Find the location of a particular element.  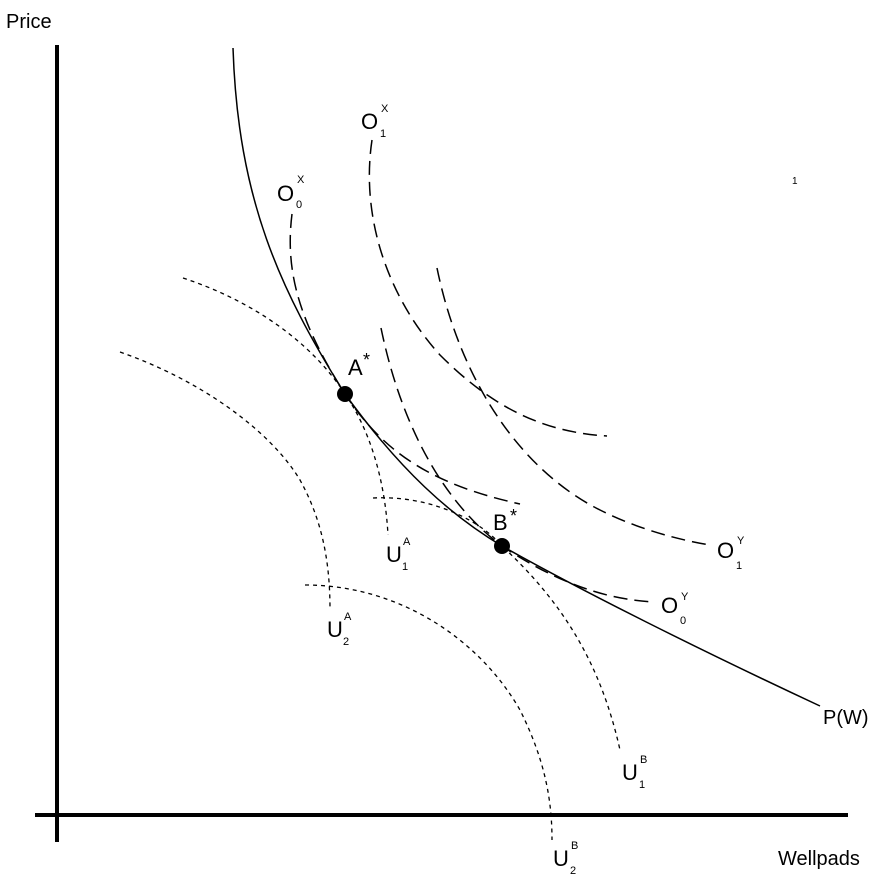

label-u2b: U B 2 is located at coordinates (565, 858).